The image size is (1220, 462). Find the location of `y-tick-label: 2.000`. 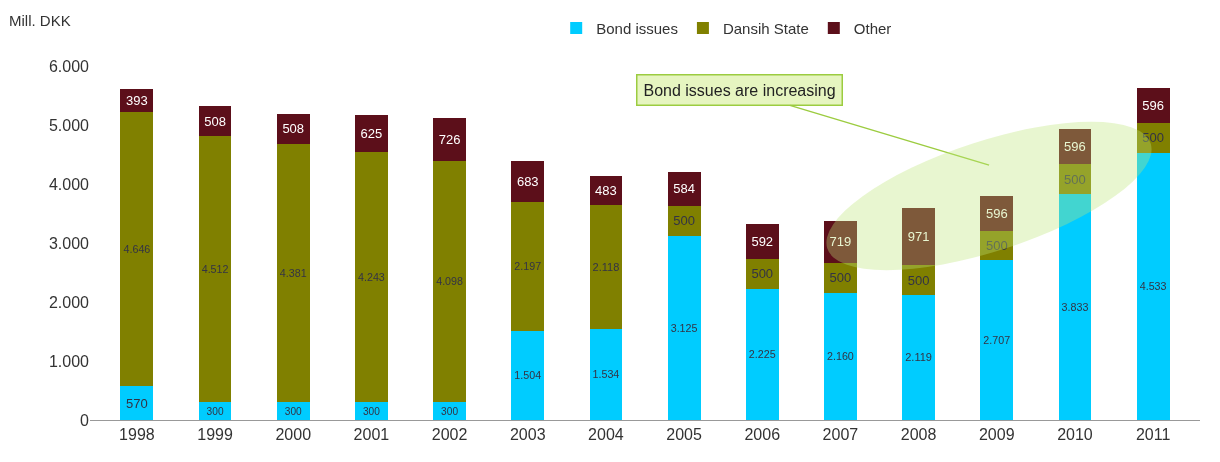

y-tick-label: 2.000 is located at coordinates (69, 302).